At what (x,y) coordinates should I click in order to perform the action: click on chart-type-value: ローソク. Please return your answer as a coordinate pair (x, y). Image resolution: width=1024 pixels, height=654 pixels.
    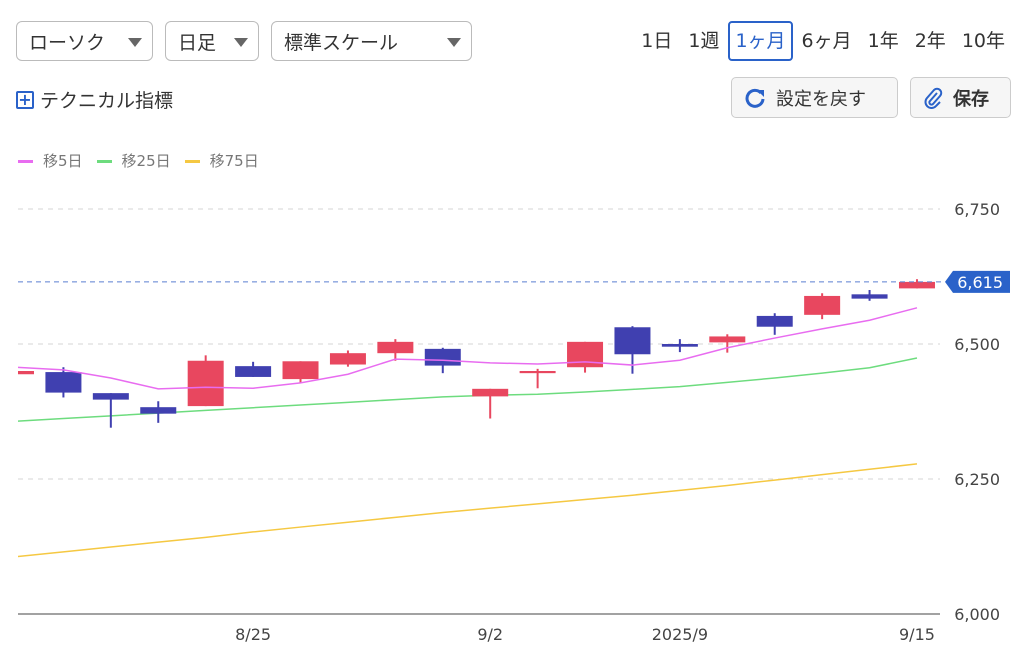
    Looking at the image, I should click on (67, 42).